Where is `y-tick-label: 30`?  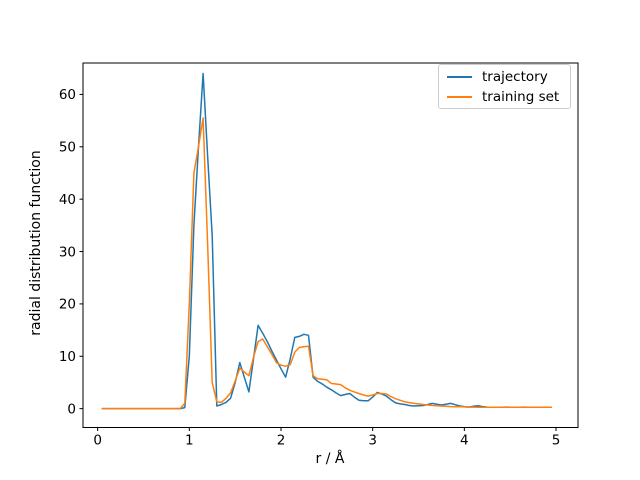 y-tick-label: 30 is located at coordinates (67, 252).